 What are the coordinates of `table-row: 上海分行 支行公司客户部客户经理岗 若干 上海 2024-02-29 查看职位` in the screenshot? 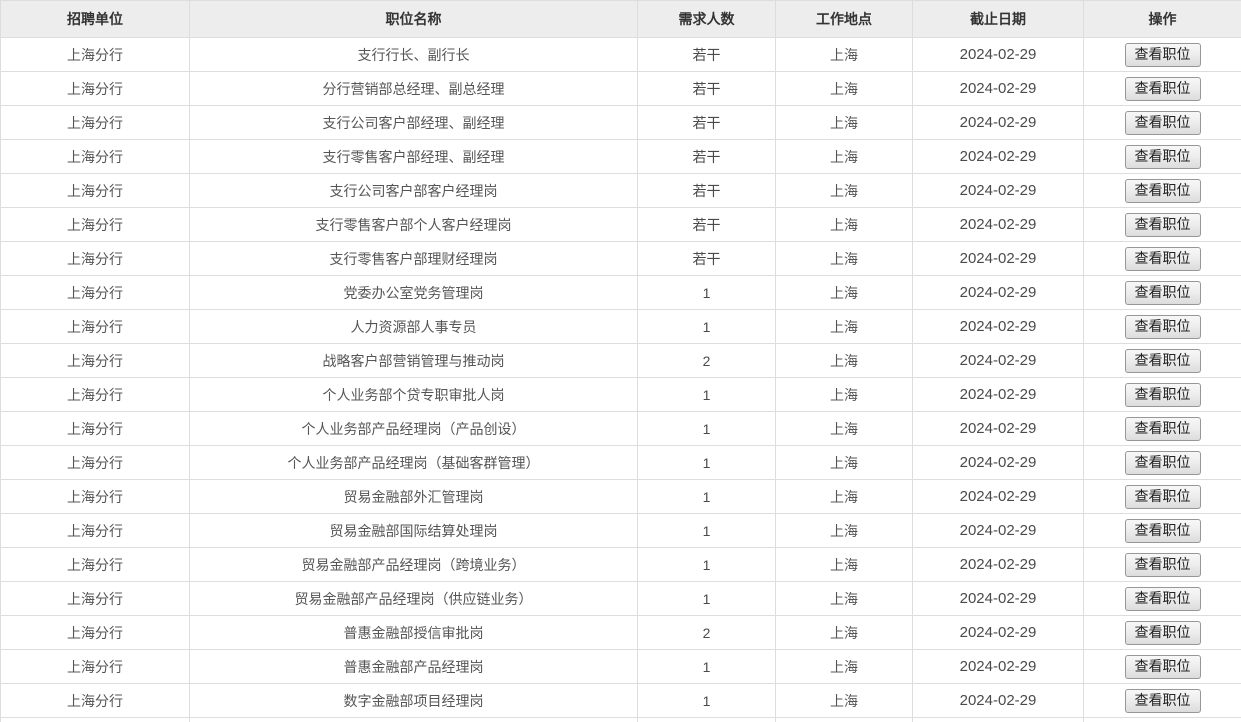 It's located at (620, 190).